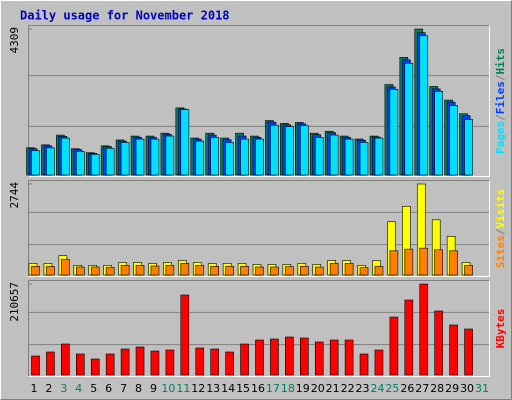 This screenshot has height=400, width=512. I want to click on x-tick-label: 16, so click(258, 388).